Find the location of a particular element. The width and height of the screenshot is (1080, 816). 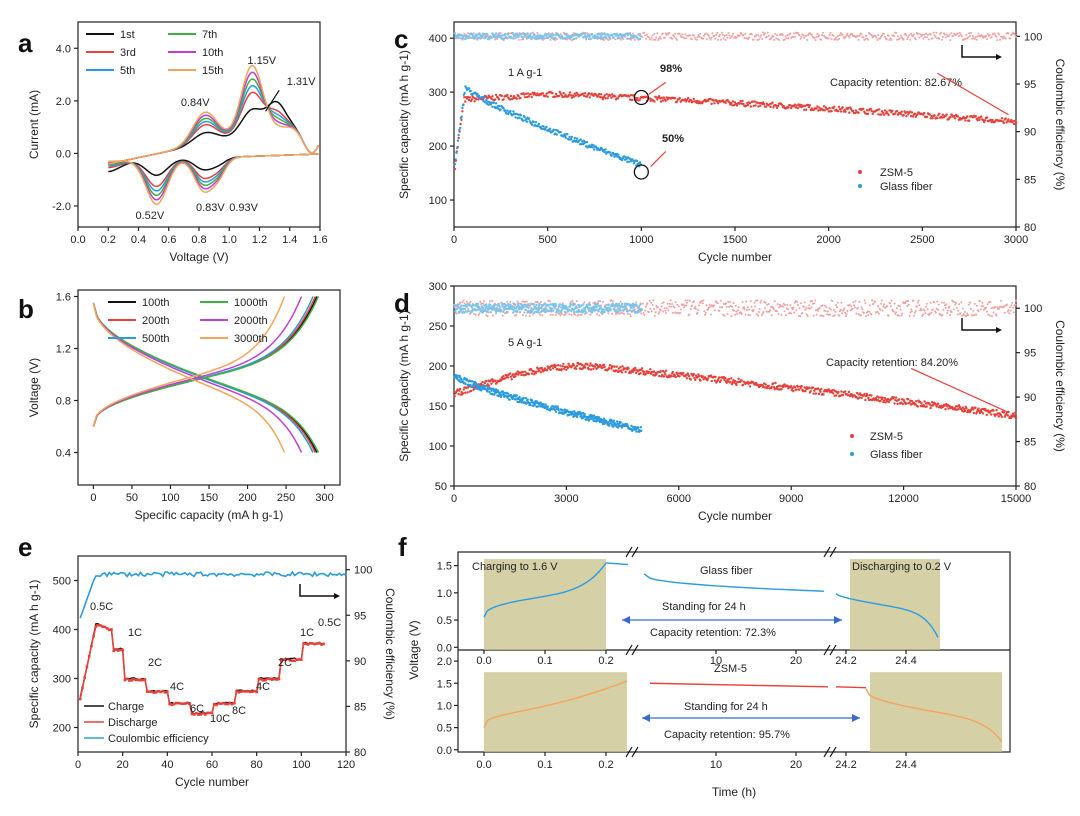

axis-break is located at coordinates (830, 752).